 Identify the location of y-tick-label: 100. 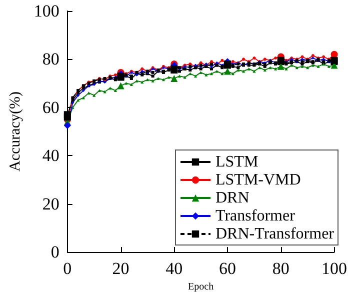
(47, 11).